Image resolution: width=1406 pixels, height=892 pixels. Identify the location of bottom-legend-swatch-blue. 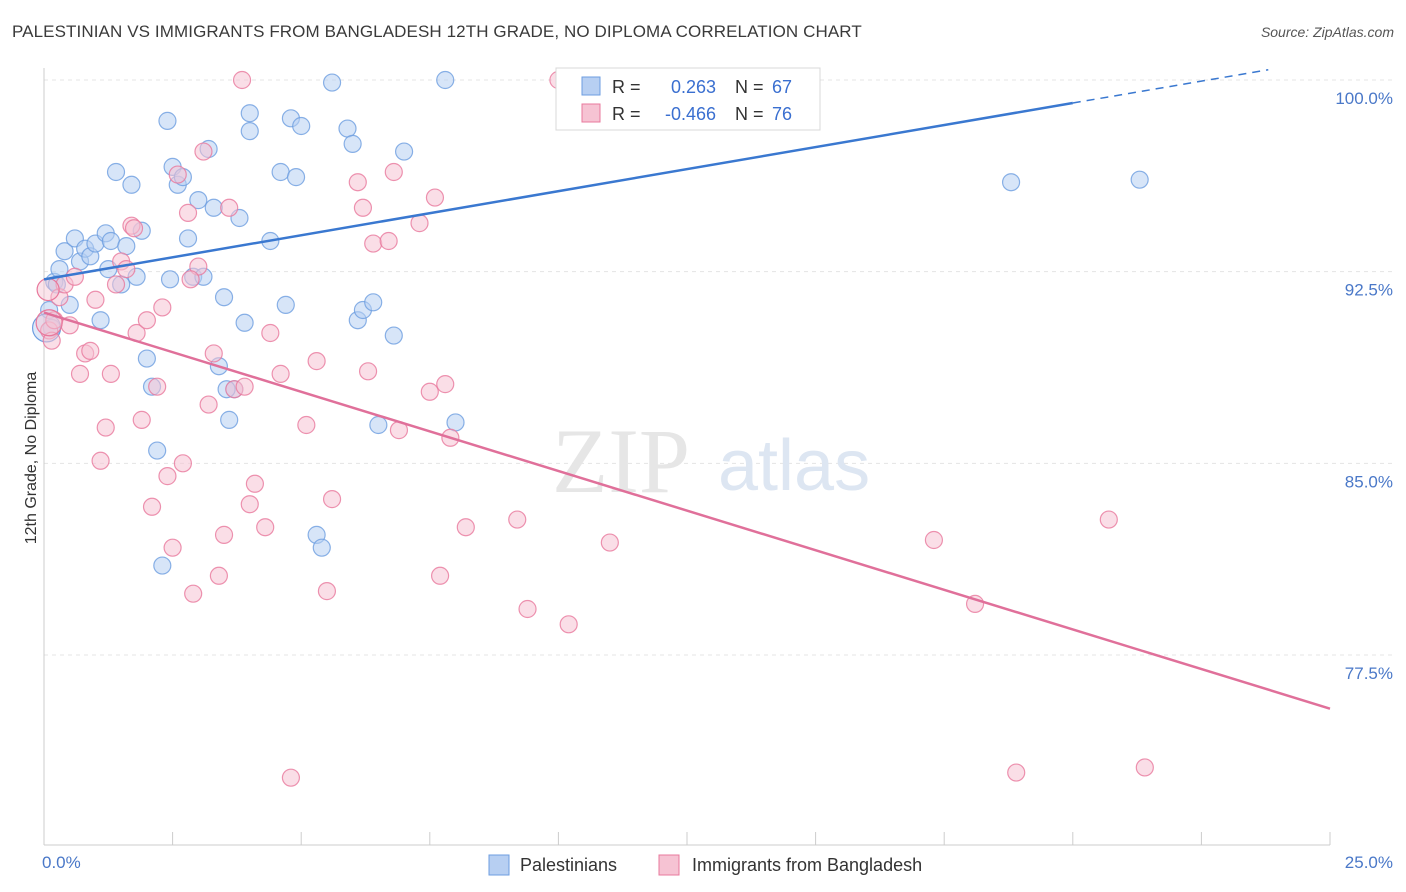
(499, 865).